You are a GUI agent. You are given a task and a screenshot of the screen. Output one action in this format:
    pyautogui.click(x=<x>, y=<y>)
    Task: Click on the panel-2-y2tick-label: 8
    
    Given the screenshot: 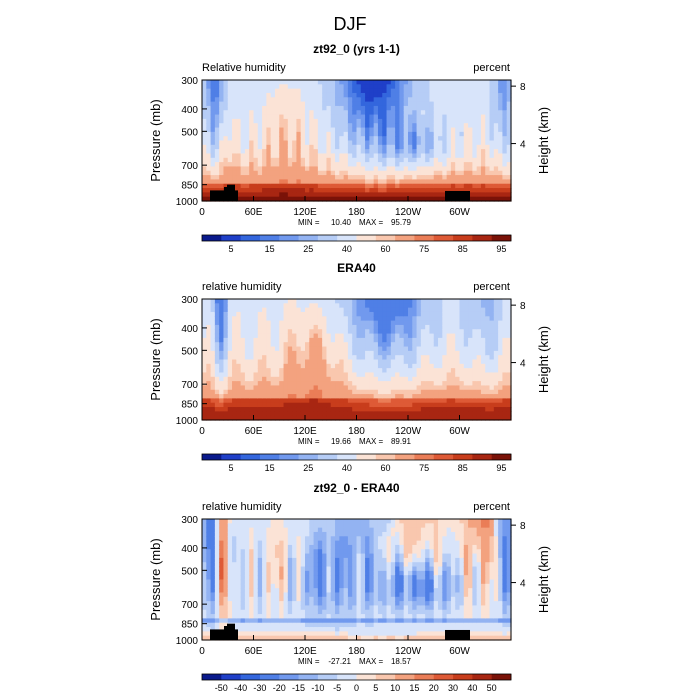 What is the action you would take?
    pyautogui.click(x=523, y=306)
    